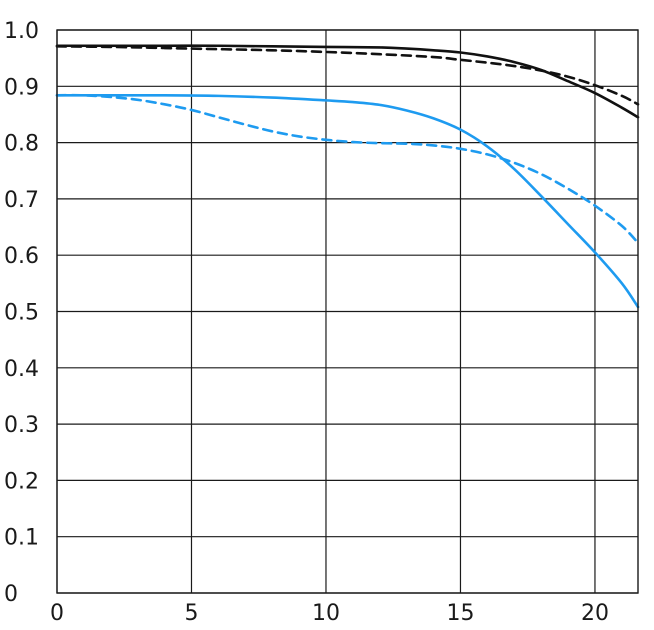 This screenshot has width=654, height=630. What do you see at coordinates (21, 200) in the screenshot?
I see `y-tick-label: 0.7` at bounding box center [21, 200].